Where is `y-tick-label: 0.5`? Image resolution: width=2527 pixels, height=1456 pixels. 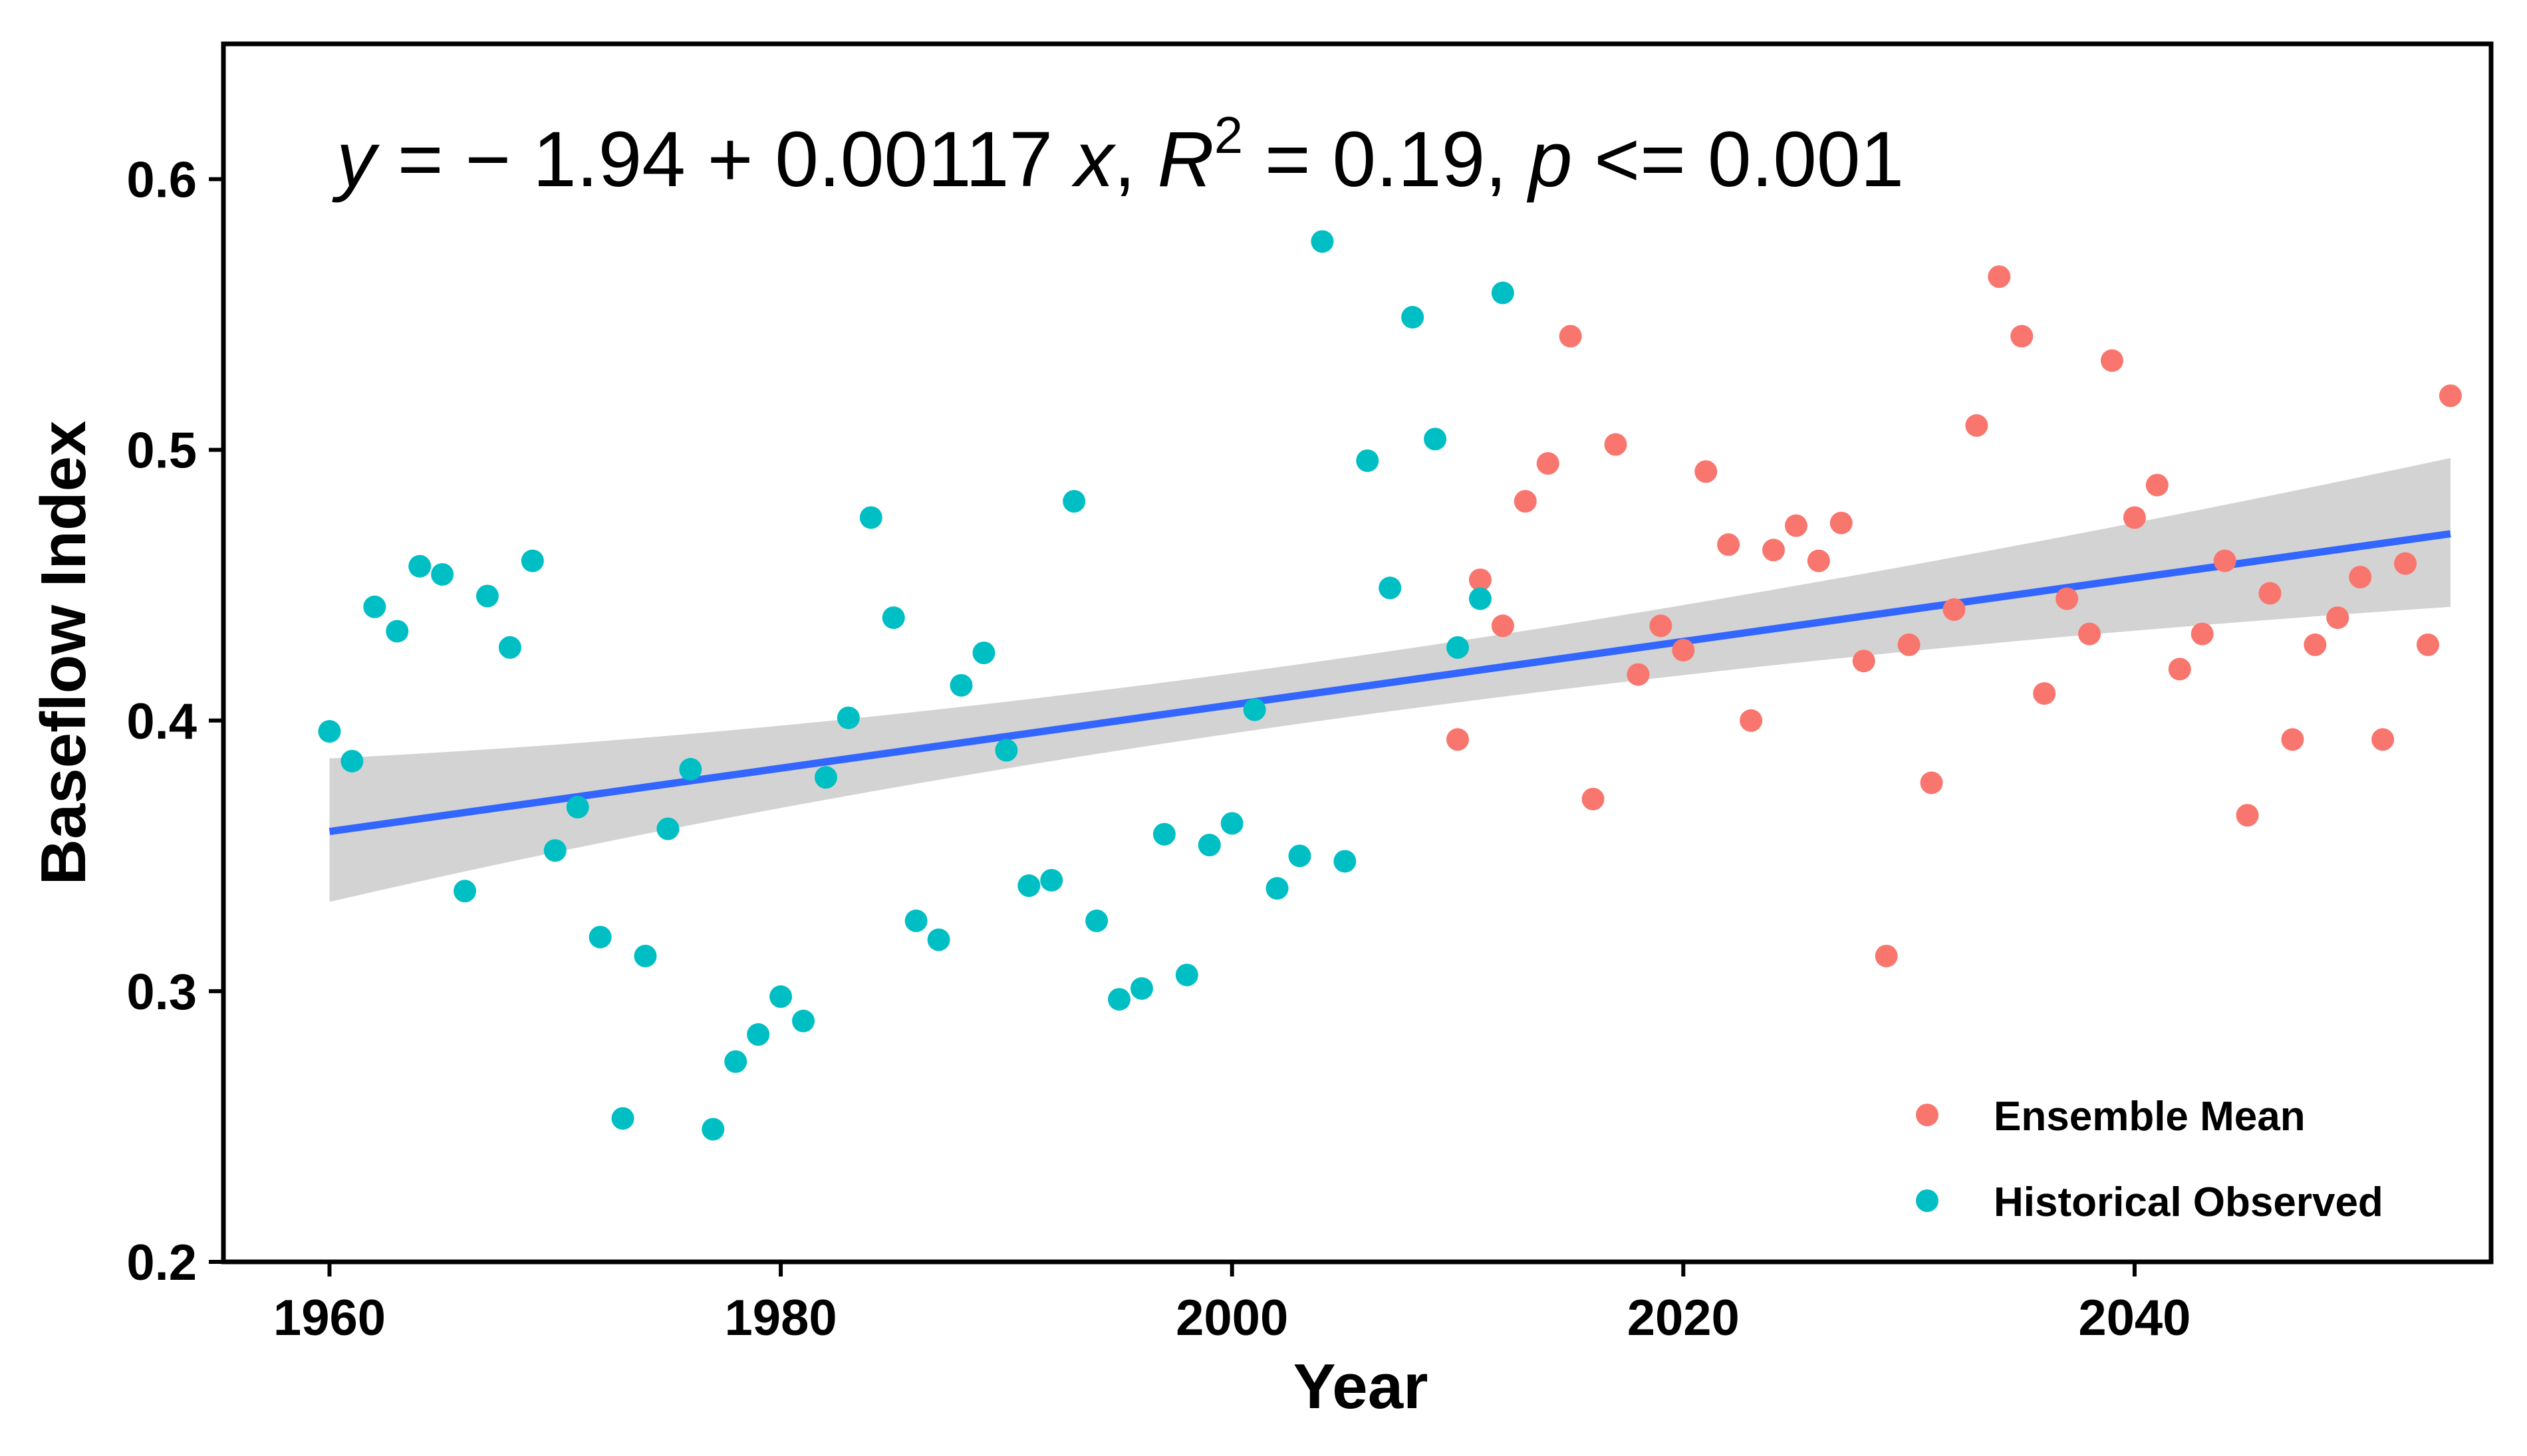
y-tick-label: 0.5 is located at coordinates (161, 451).